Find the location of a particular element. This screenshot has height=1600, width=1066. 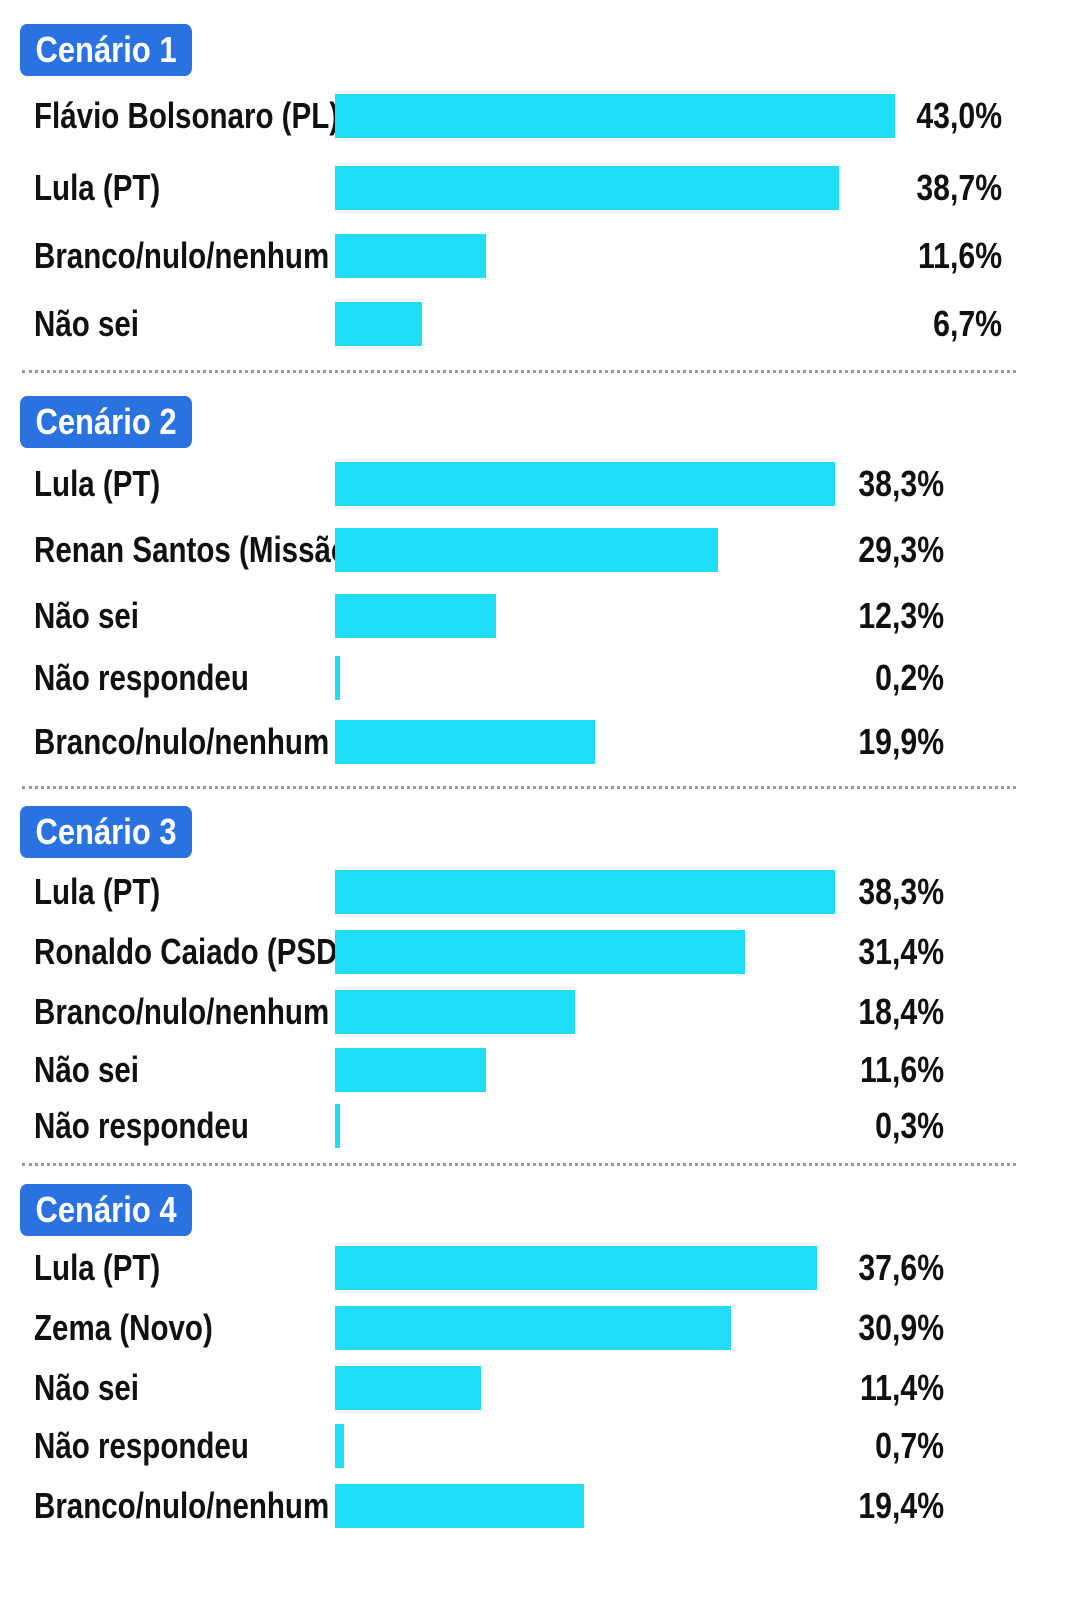

scenario-title-badge: Cenário 3 is located at coordinates (106, 832).